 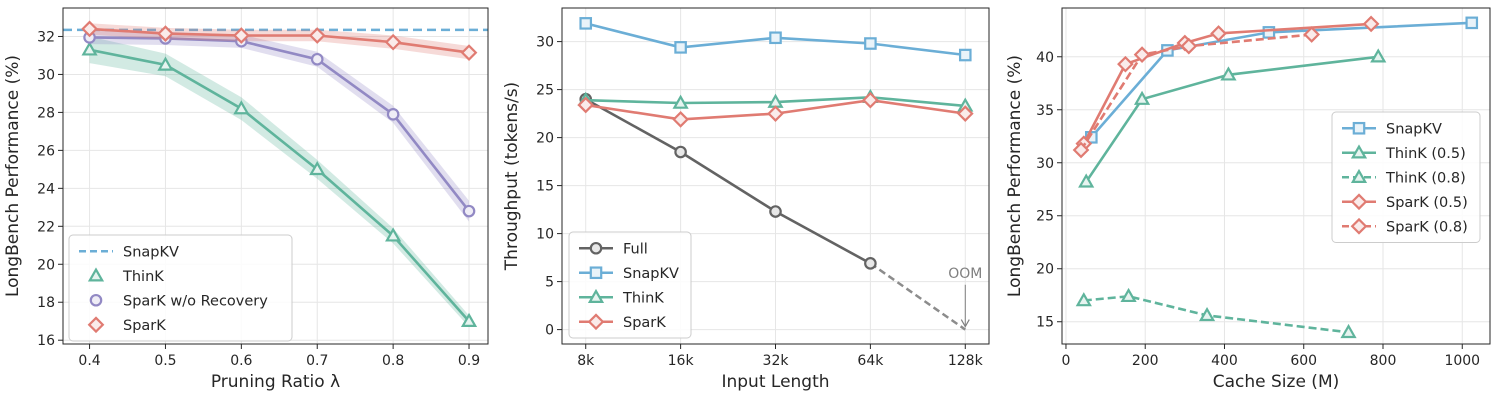 I want to click on y-tick-label: 22, so click(x=46, y=227).